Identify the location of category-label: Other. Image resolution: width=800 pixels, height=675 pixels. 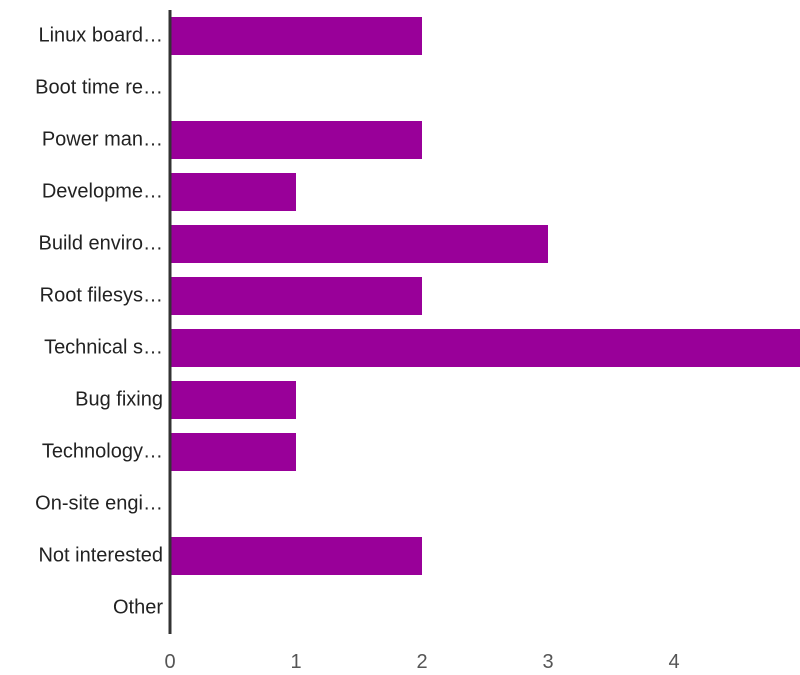
(138, 607).